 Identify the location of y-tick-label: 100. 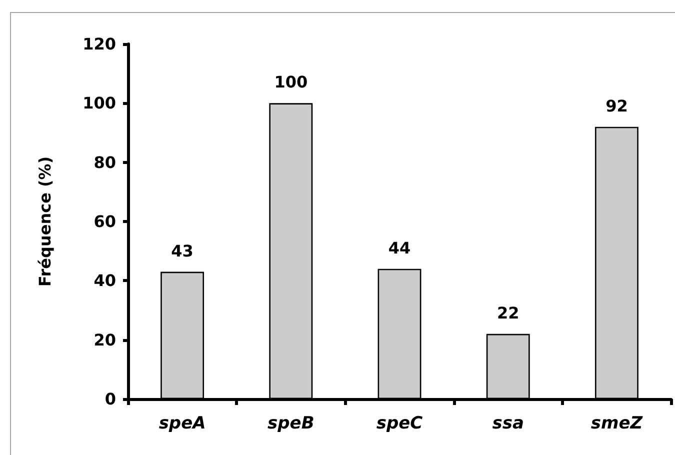
(99, 103).